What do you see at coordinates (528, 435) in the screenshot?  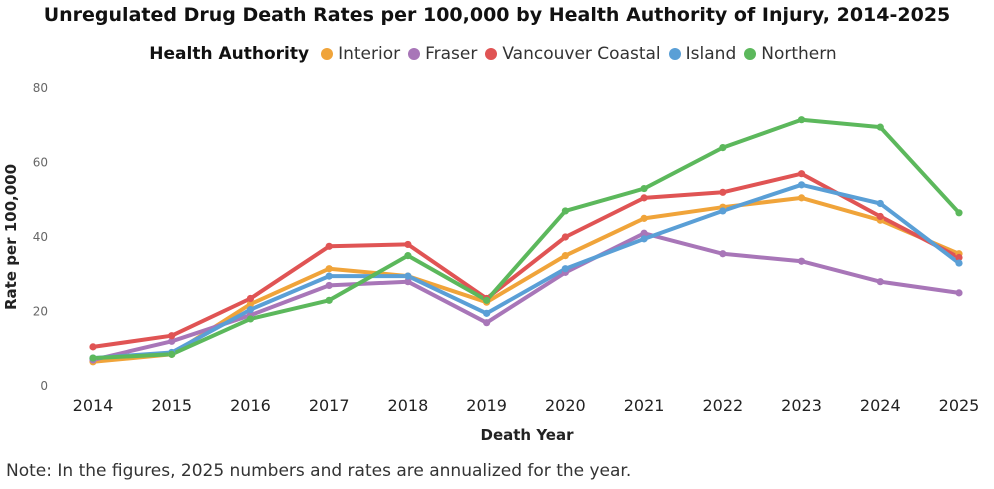 I see `x-axis-label: Death Year` at bounding box center [528, 435].